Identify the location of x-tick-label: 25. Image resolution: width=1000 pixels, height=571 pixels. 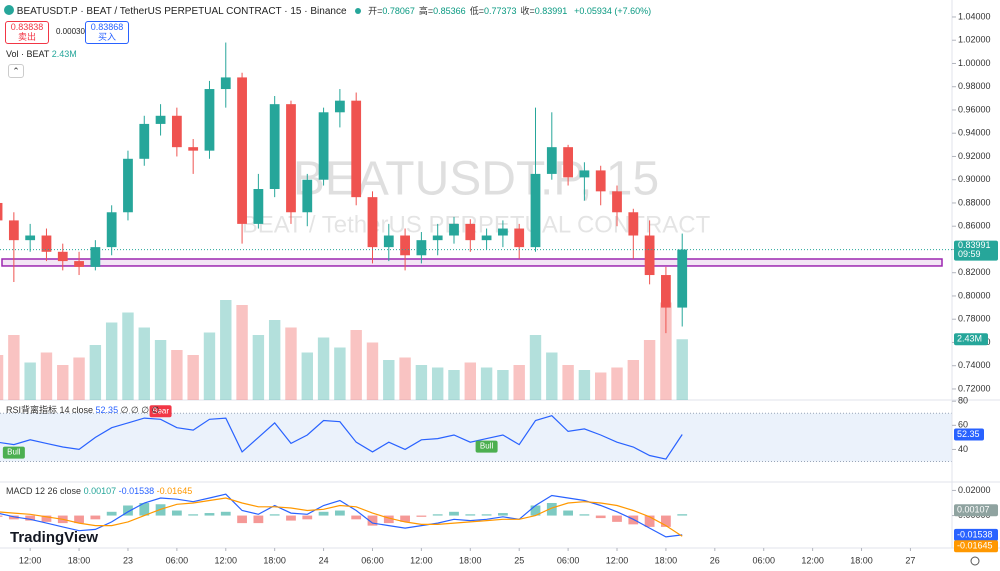
(519, 560).